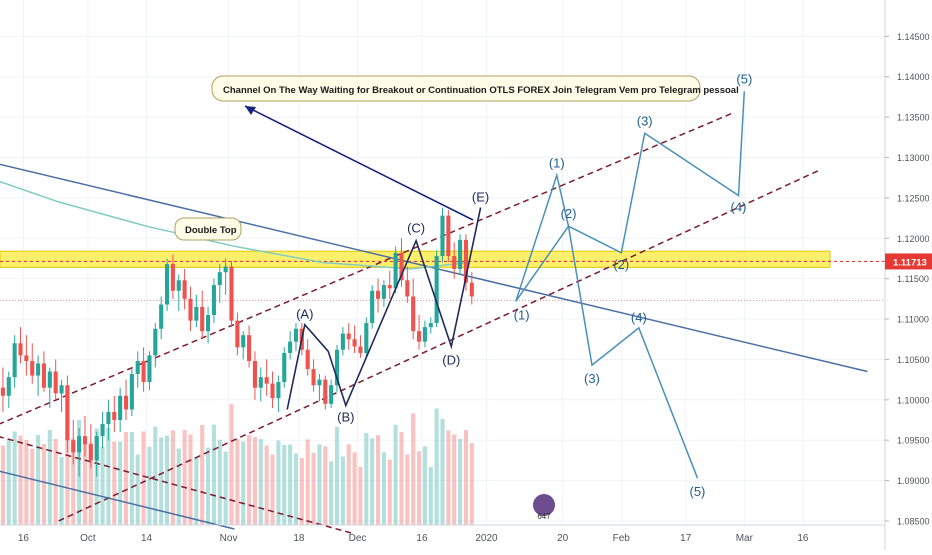  What do you see at coordinates (913, 279) in the screenshot?
I see `y-tick-label: 1.11500` at bounding box center [913, 279].